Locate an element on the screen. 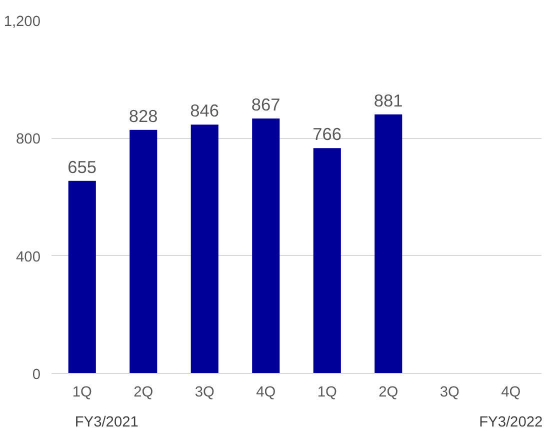  y-tick-label: 400 is located at coordinates (28, 257).